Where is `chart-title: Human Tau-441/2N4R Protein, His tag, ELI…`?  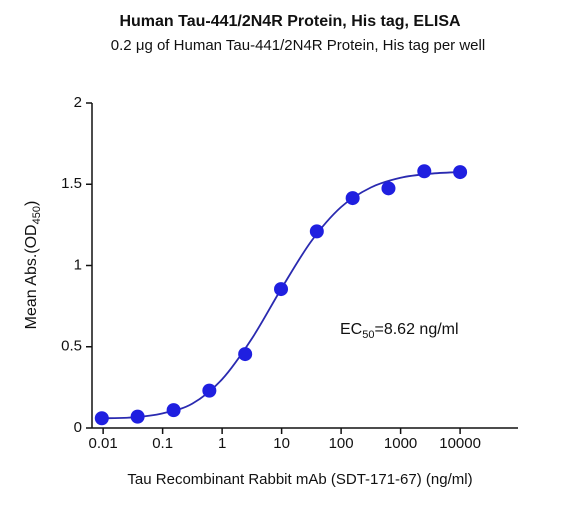 chart-title: Human Tau-441/2N4R Protein, His tag, ELI… is located at coordinates (290, 21).